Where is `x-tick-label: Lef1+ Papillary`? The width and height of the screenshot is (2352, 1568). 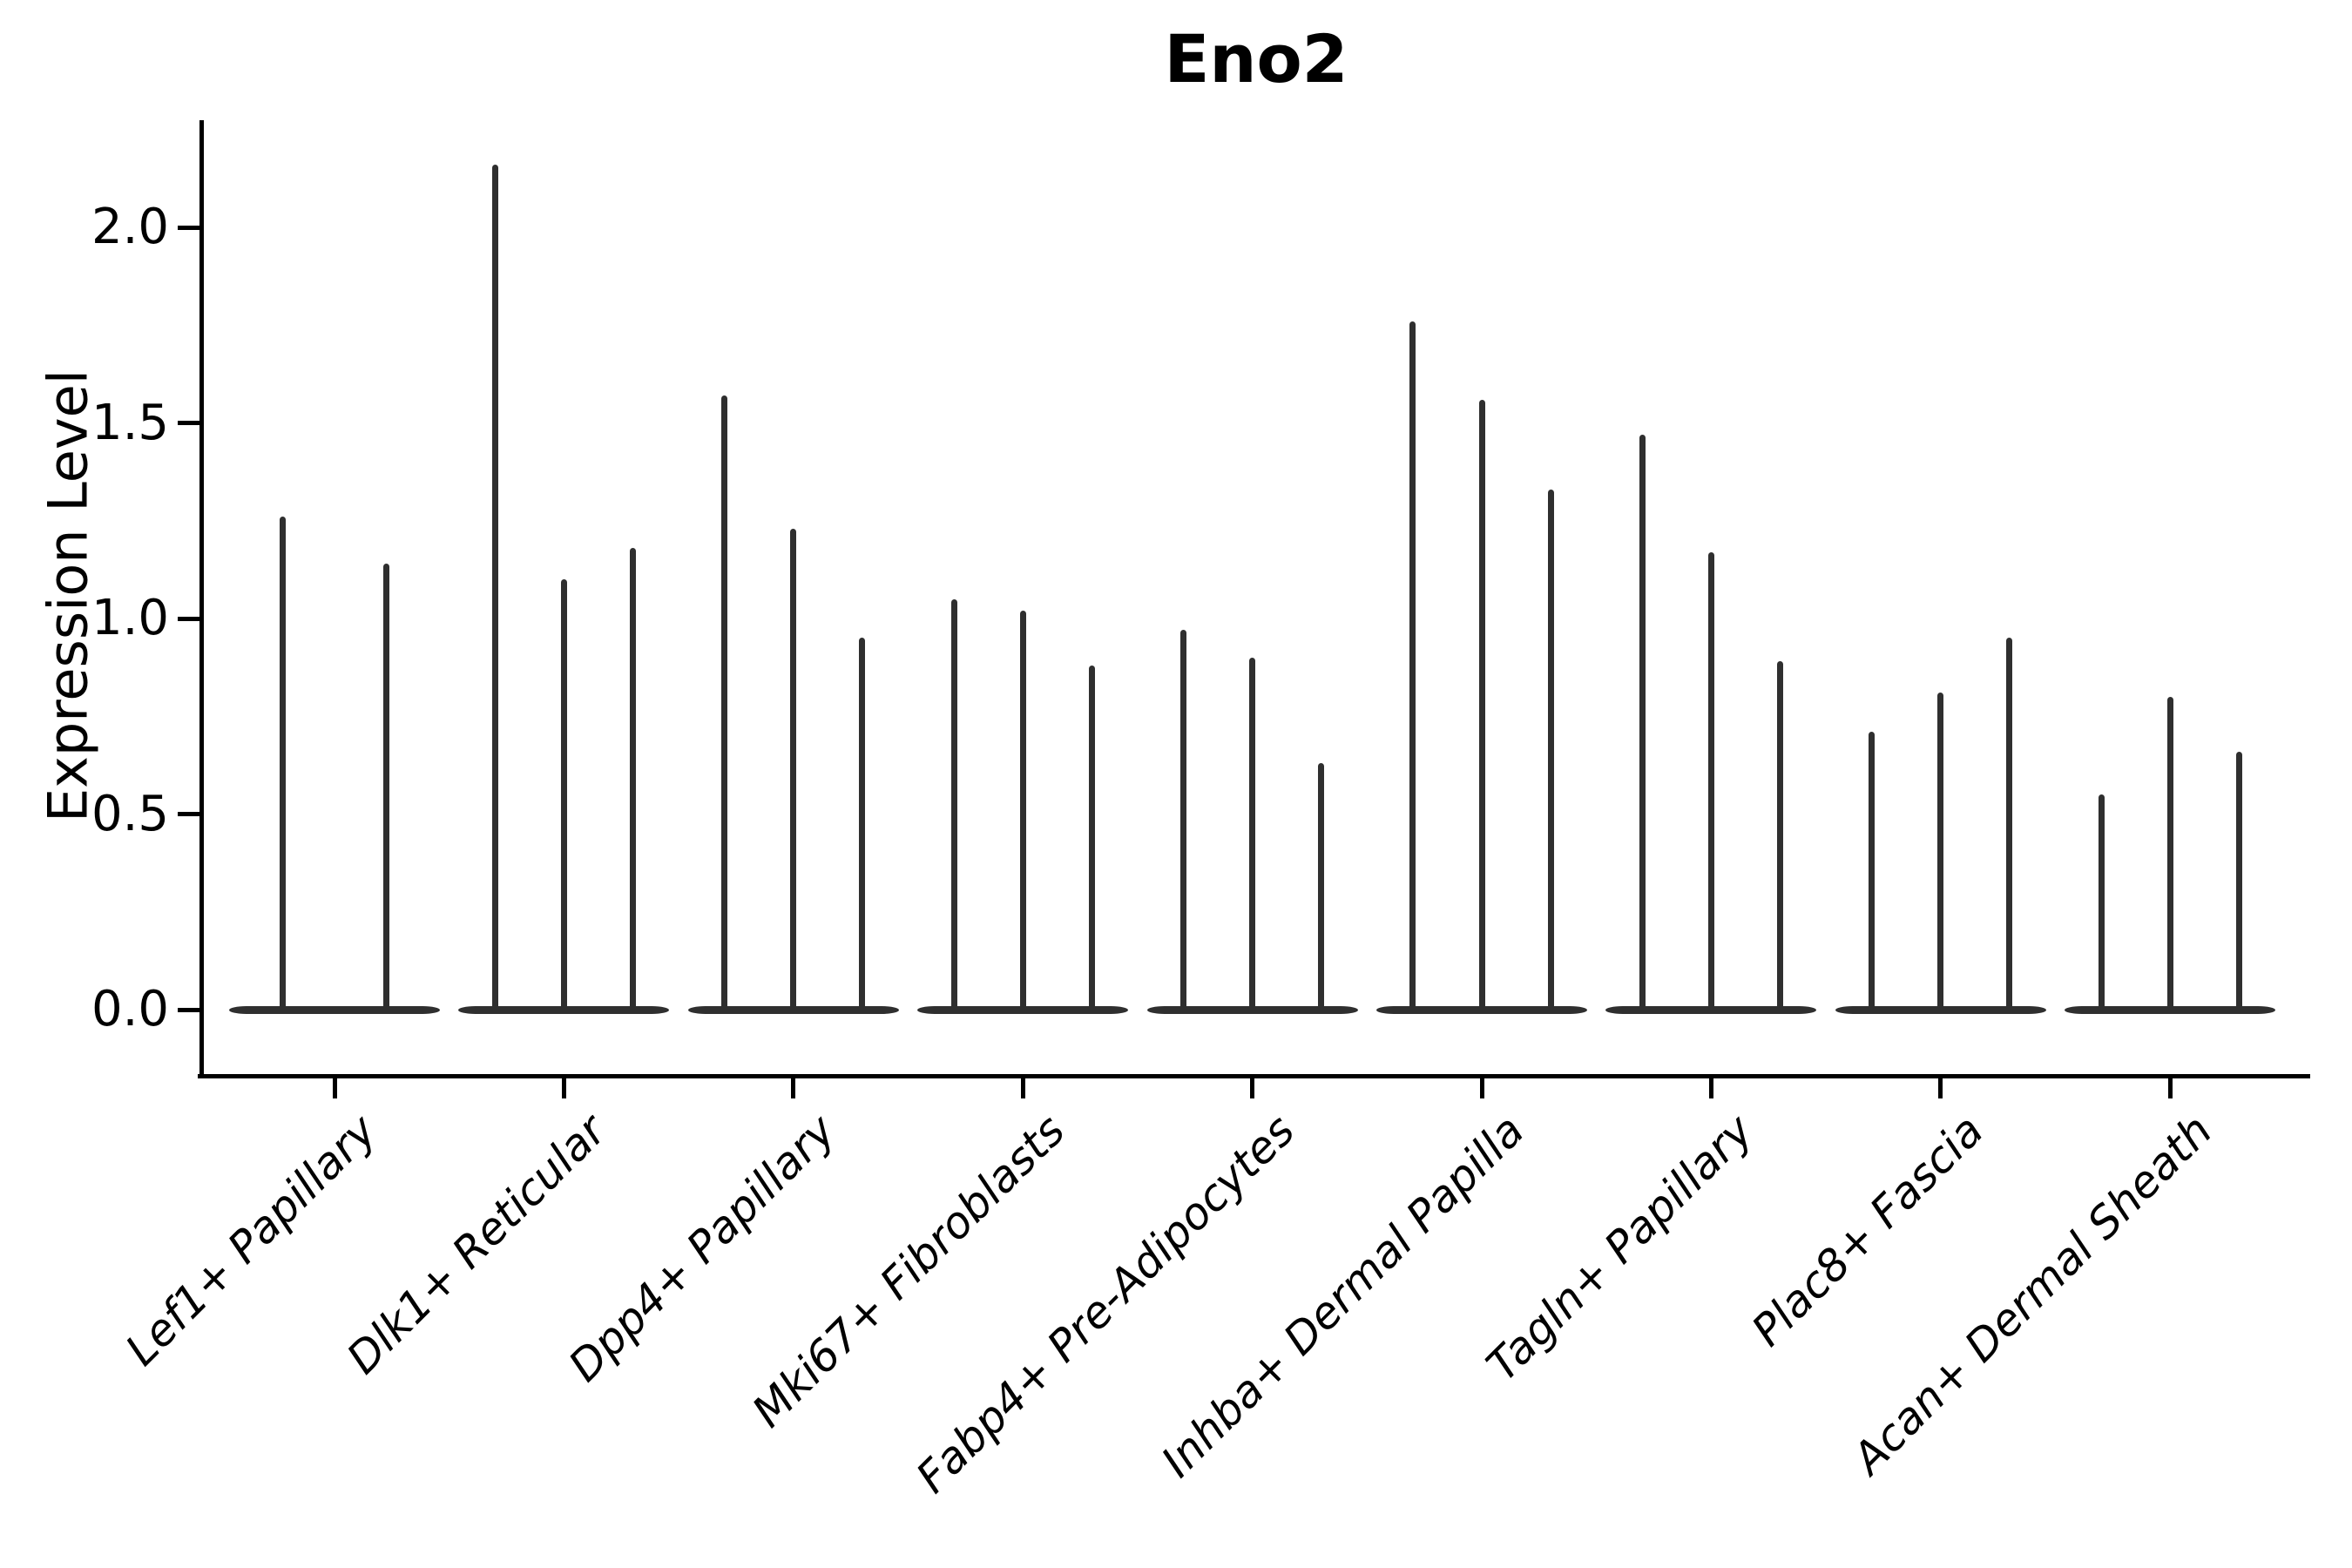
x-tick-label: Lef1+ Papillary is located at coordinates (252, 1240).